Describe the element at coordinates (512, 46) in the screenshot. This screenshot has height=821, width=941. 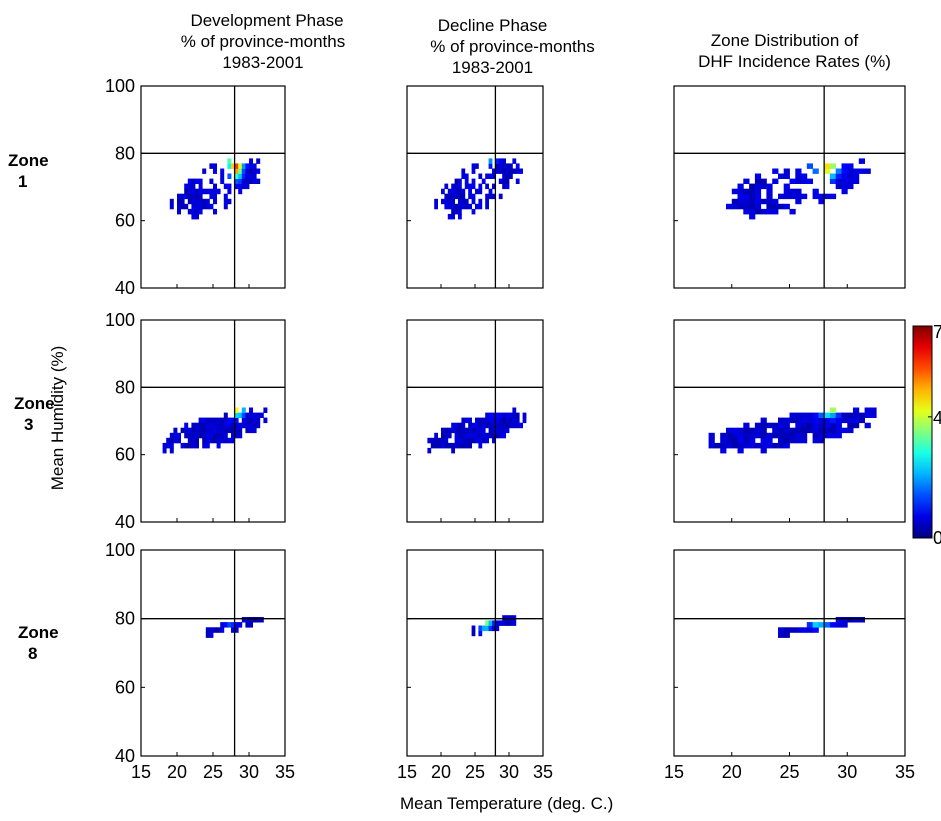
I see `column-title-line: % of province-months` at that location.